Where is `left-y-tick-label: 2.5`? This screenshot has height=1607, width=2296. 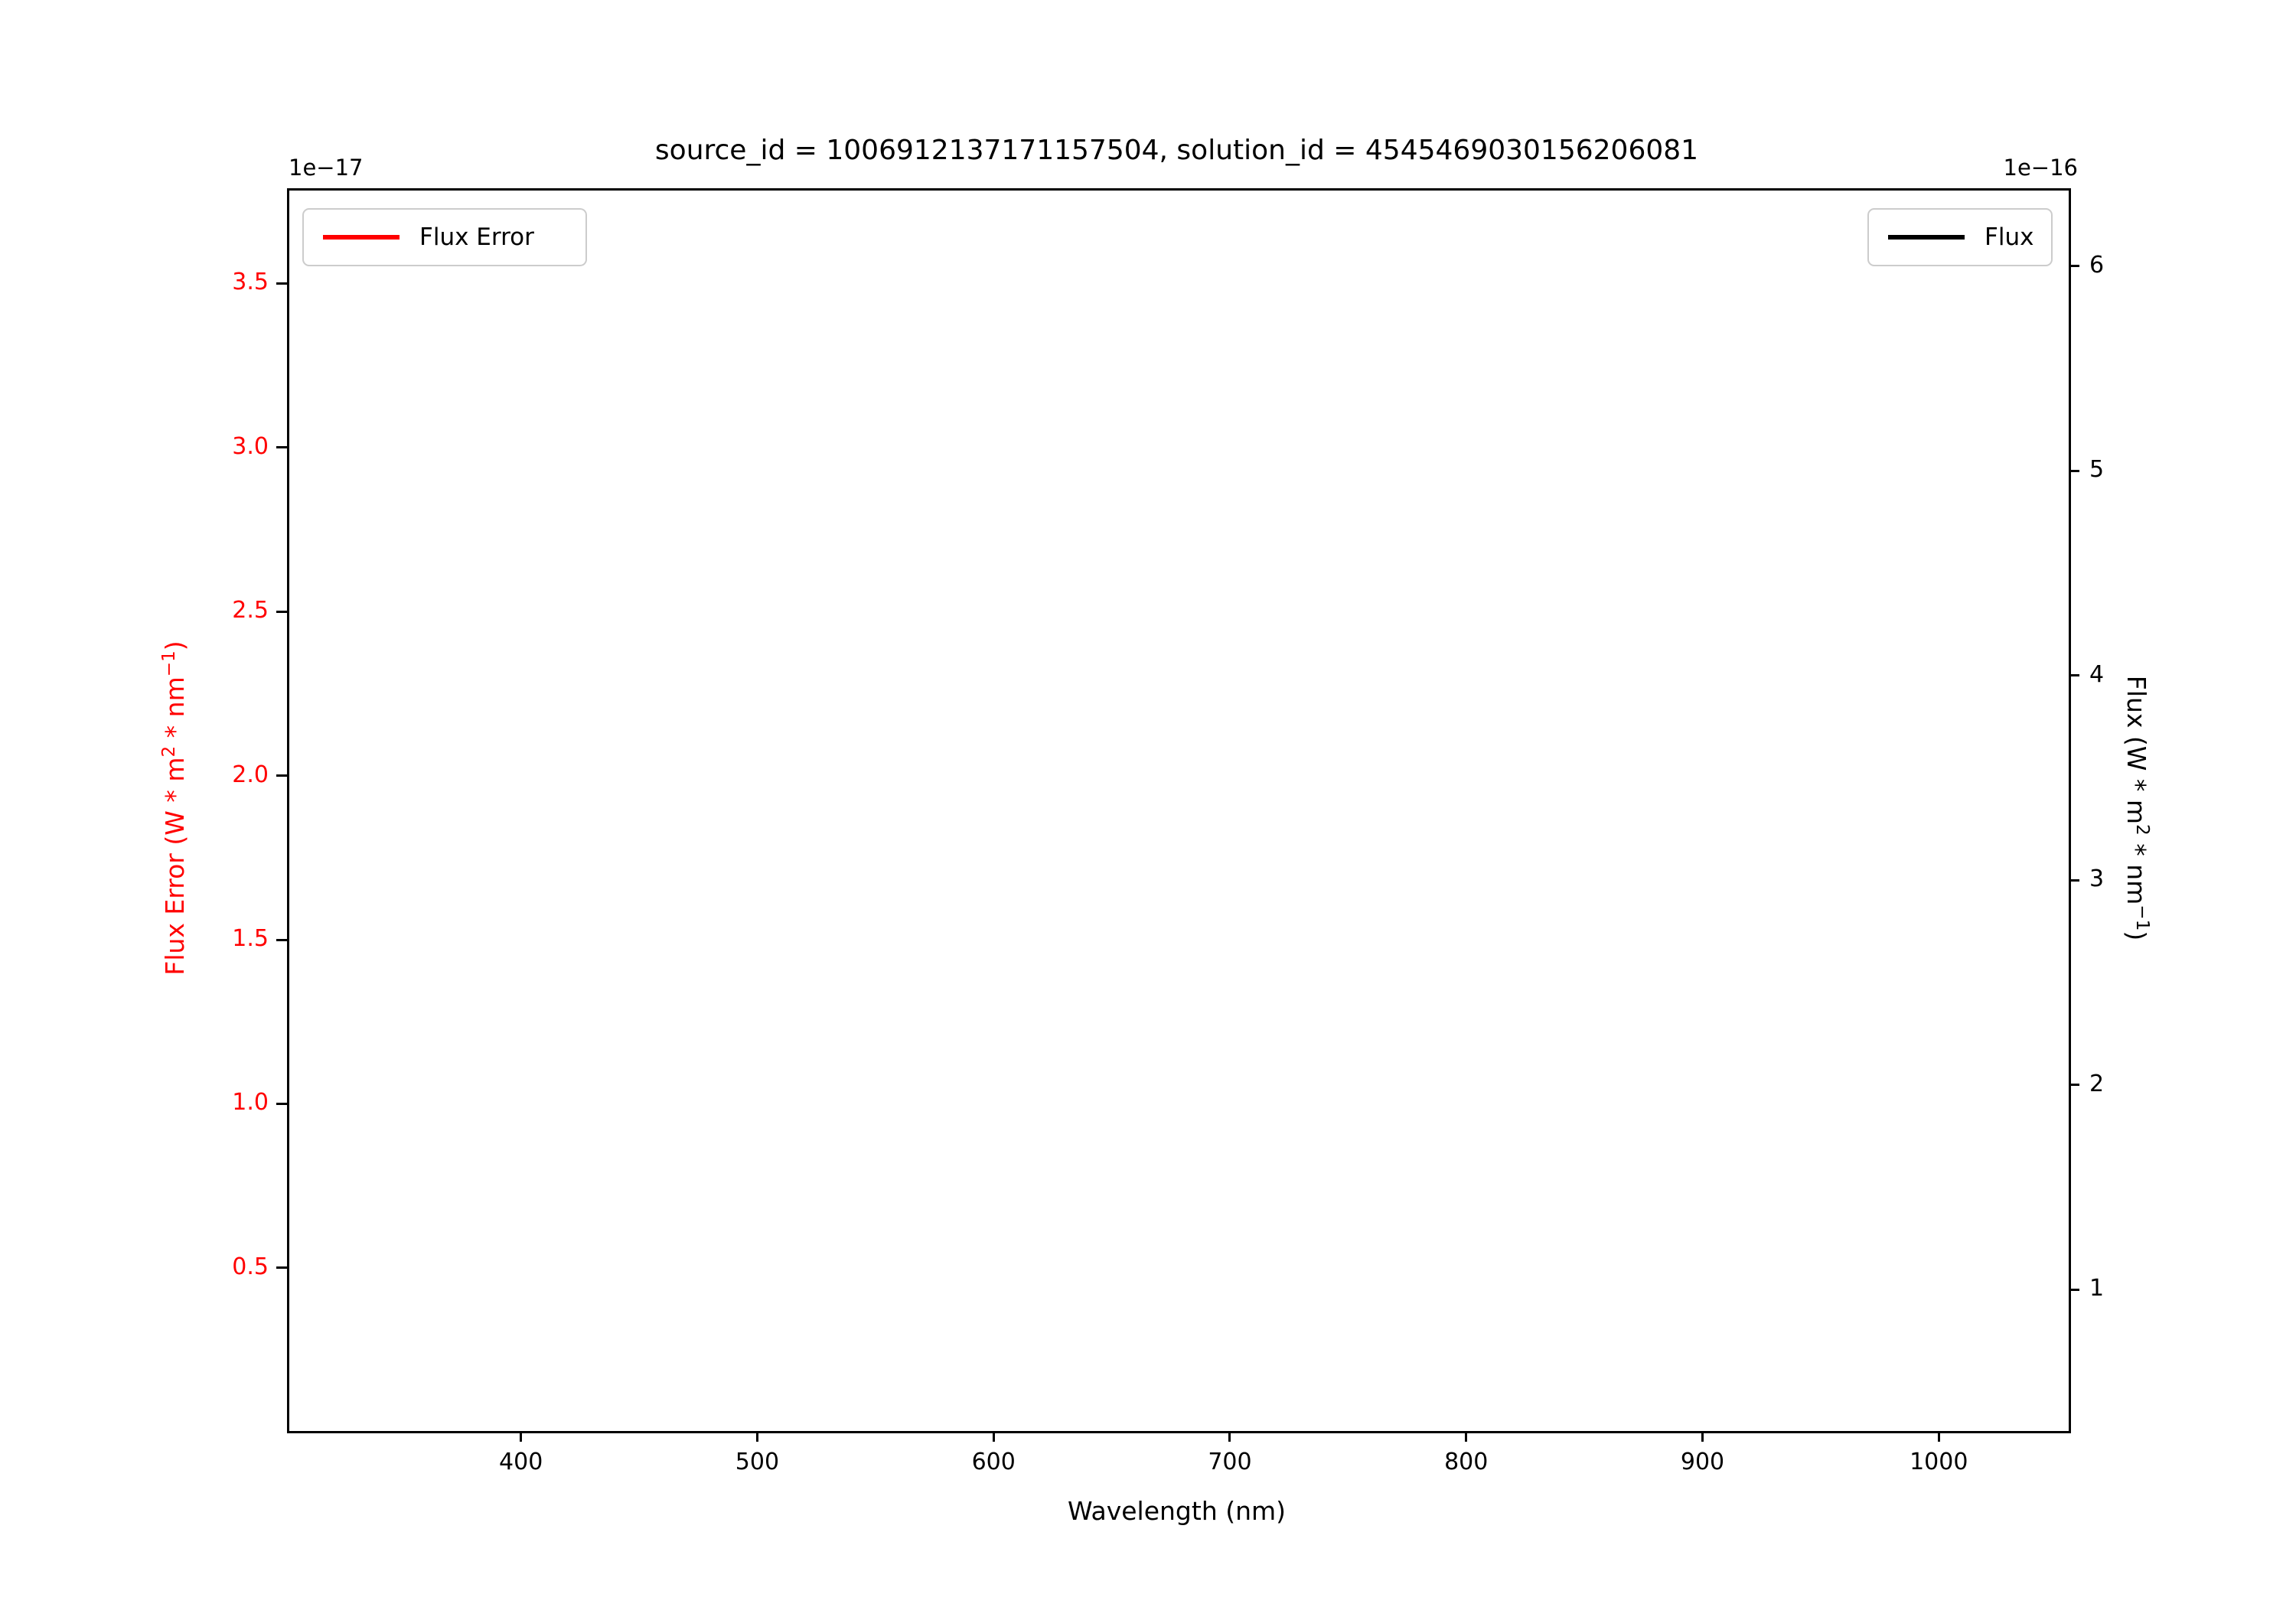
left-y-tick-label: 2.5 is located at coordinates (250, 610).